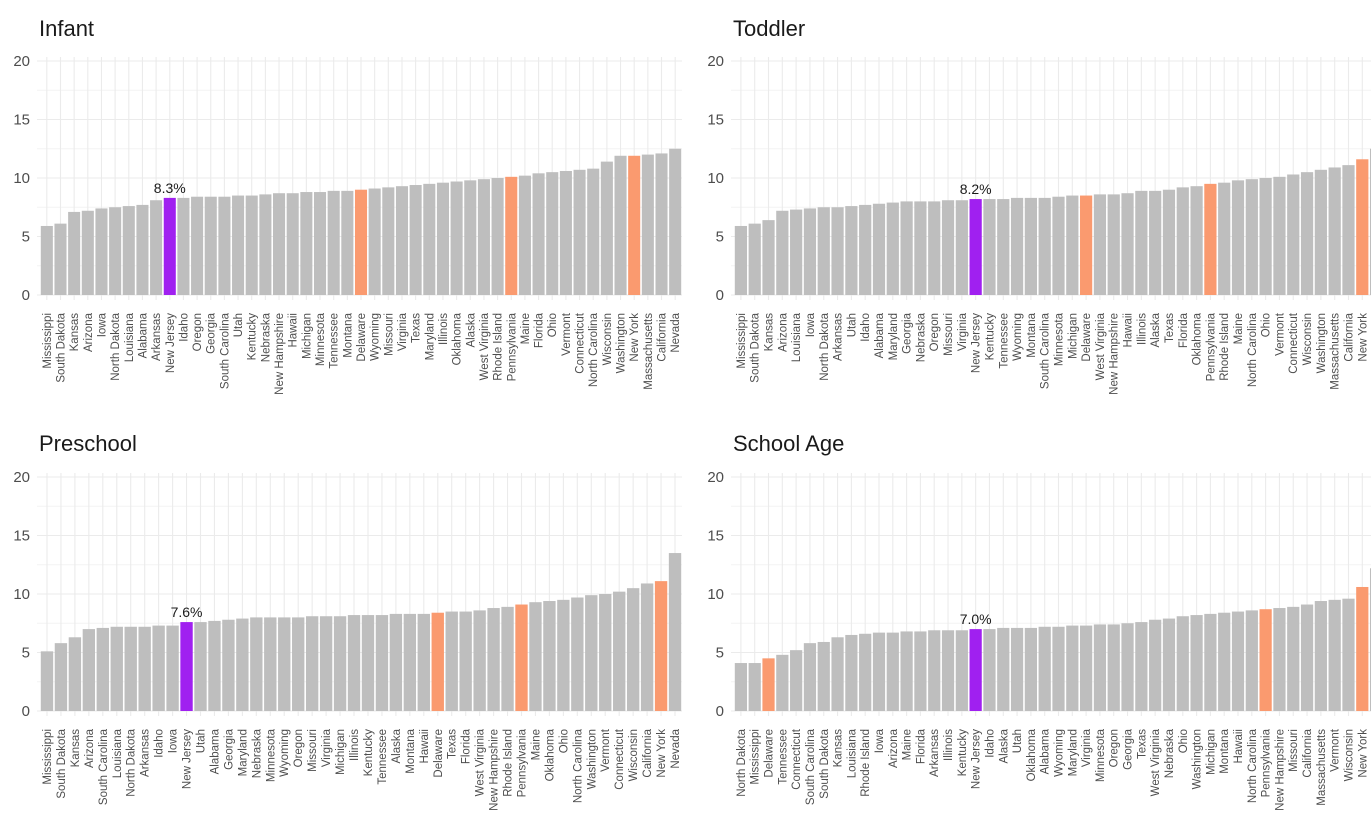  I want to click on bar-oregon, so click(298, 664).